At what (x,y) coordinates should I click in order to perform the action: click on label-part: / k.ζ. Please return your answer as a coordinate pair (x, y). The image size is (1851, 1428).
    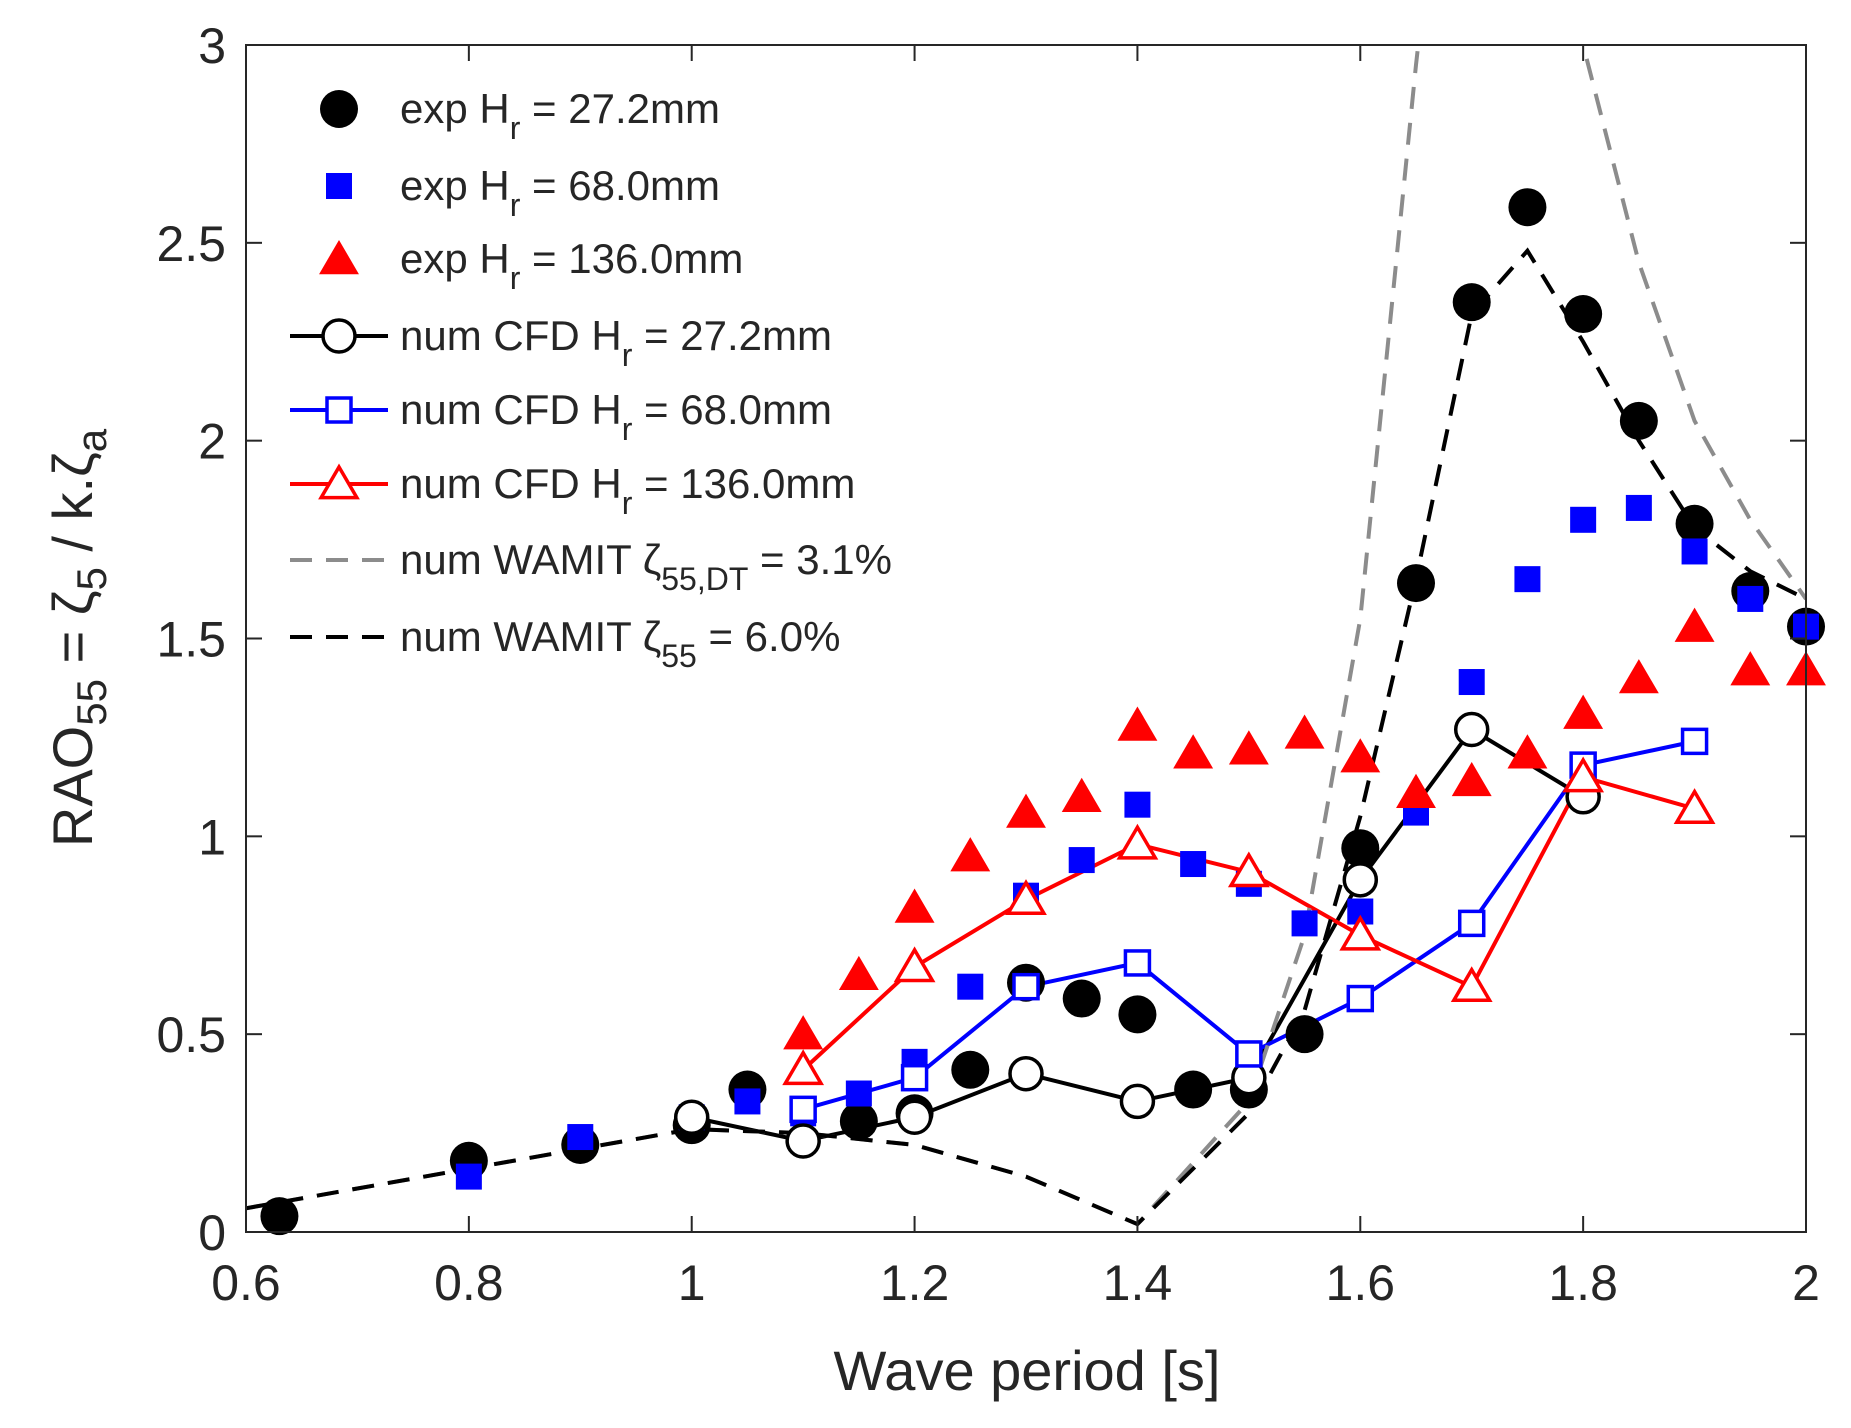
    Looking at the image, I should click on (72, 509).